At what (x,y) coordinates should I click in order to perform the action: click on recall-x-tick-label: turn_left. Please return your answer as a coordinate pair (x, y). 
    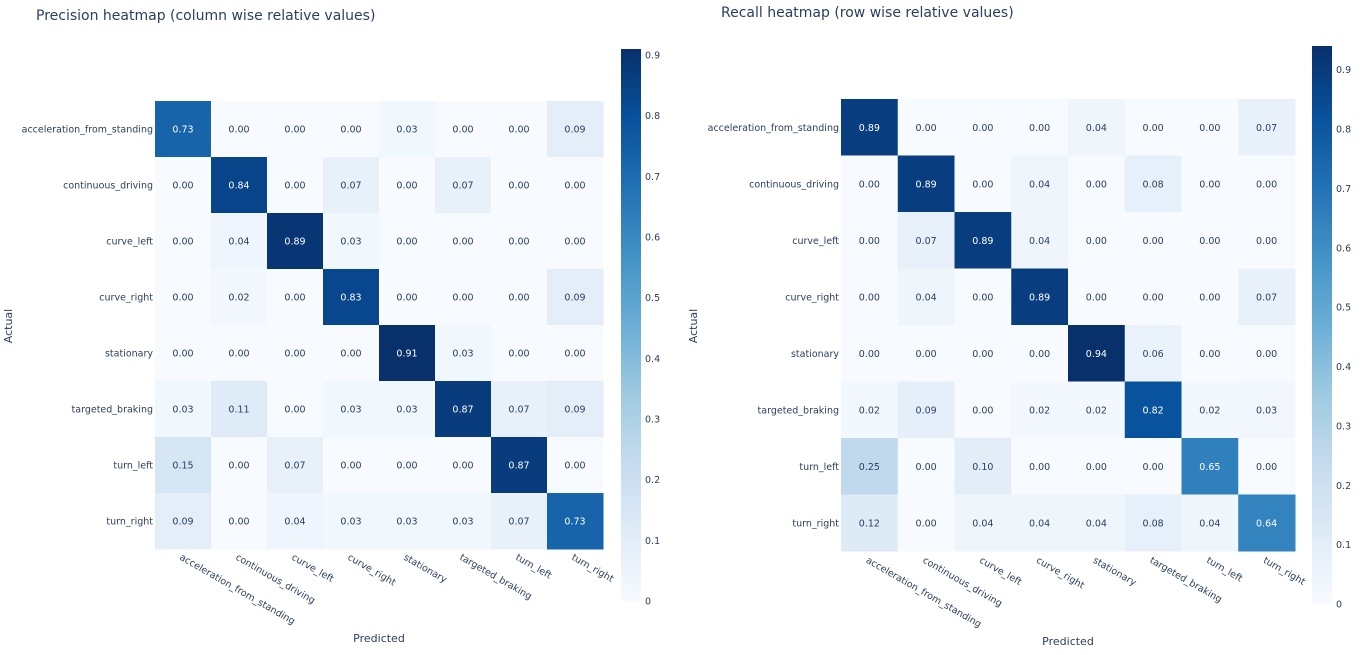
    Looking at the image, I should click on (1224, 569).